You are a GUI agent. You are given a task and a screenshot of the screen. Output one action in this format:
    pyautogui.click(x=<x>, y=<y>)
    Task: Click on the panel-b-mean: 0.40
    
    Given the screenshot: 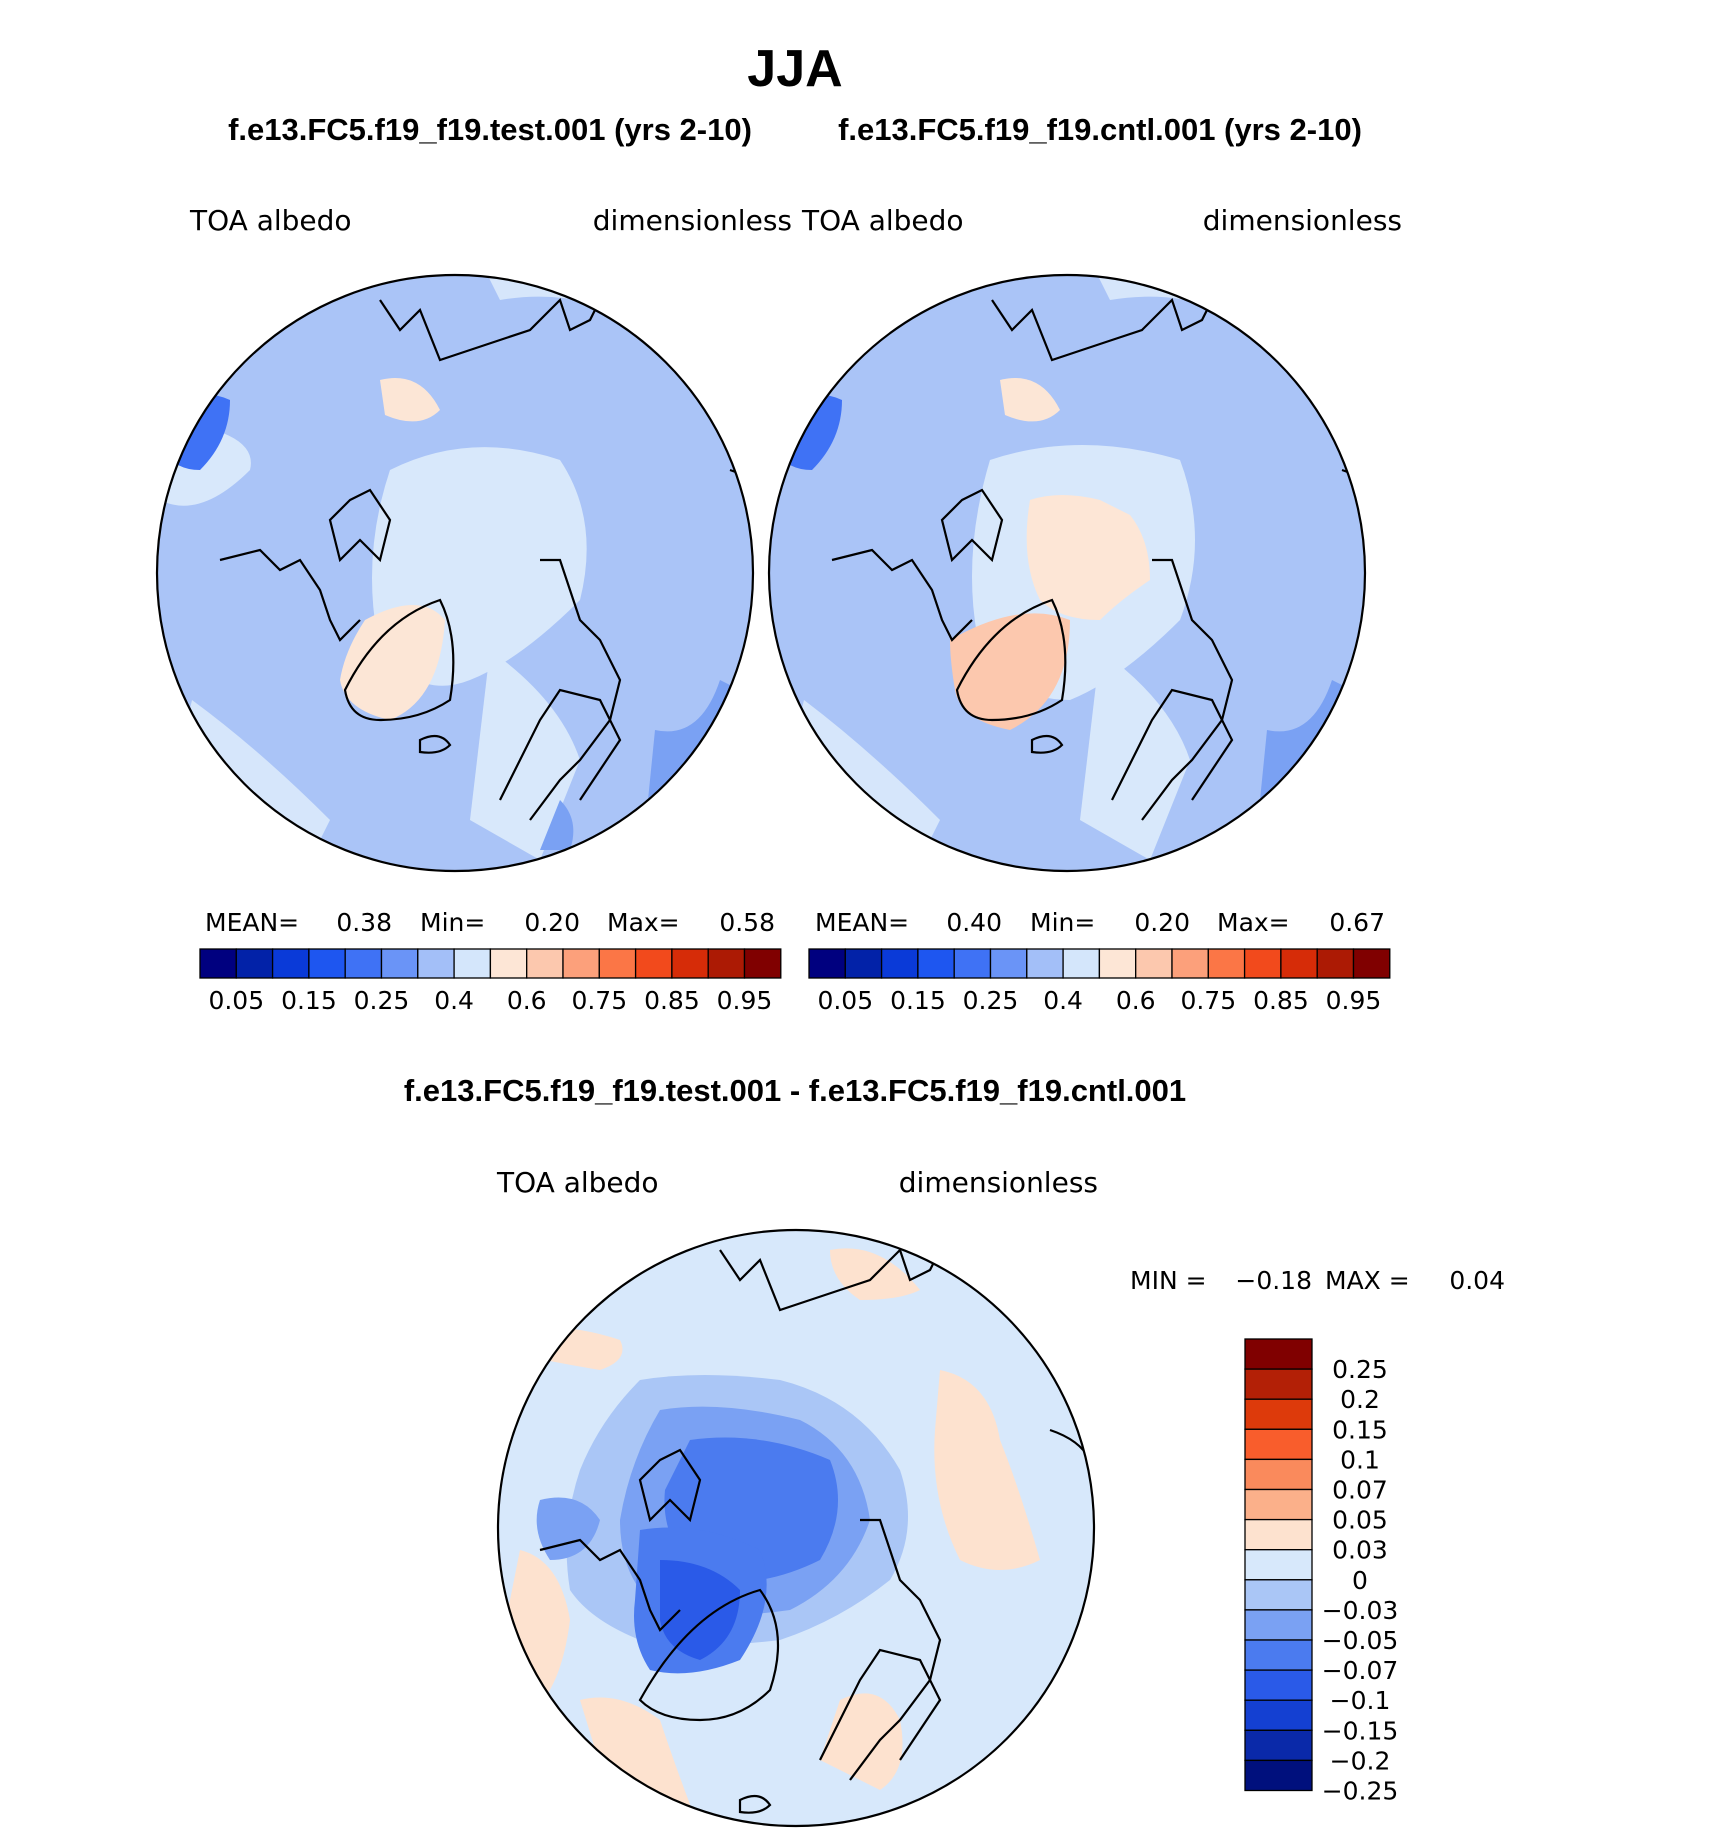 What is the action you would take?
    pyautogui.click(x=974, y=922)
    